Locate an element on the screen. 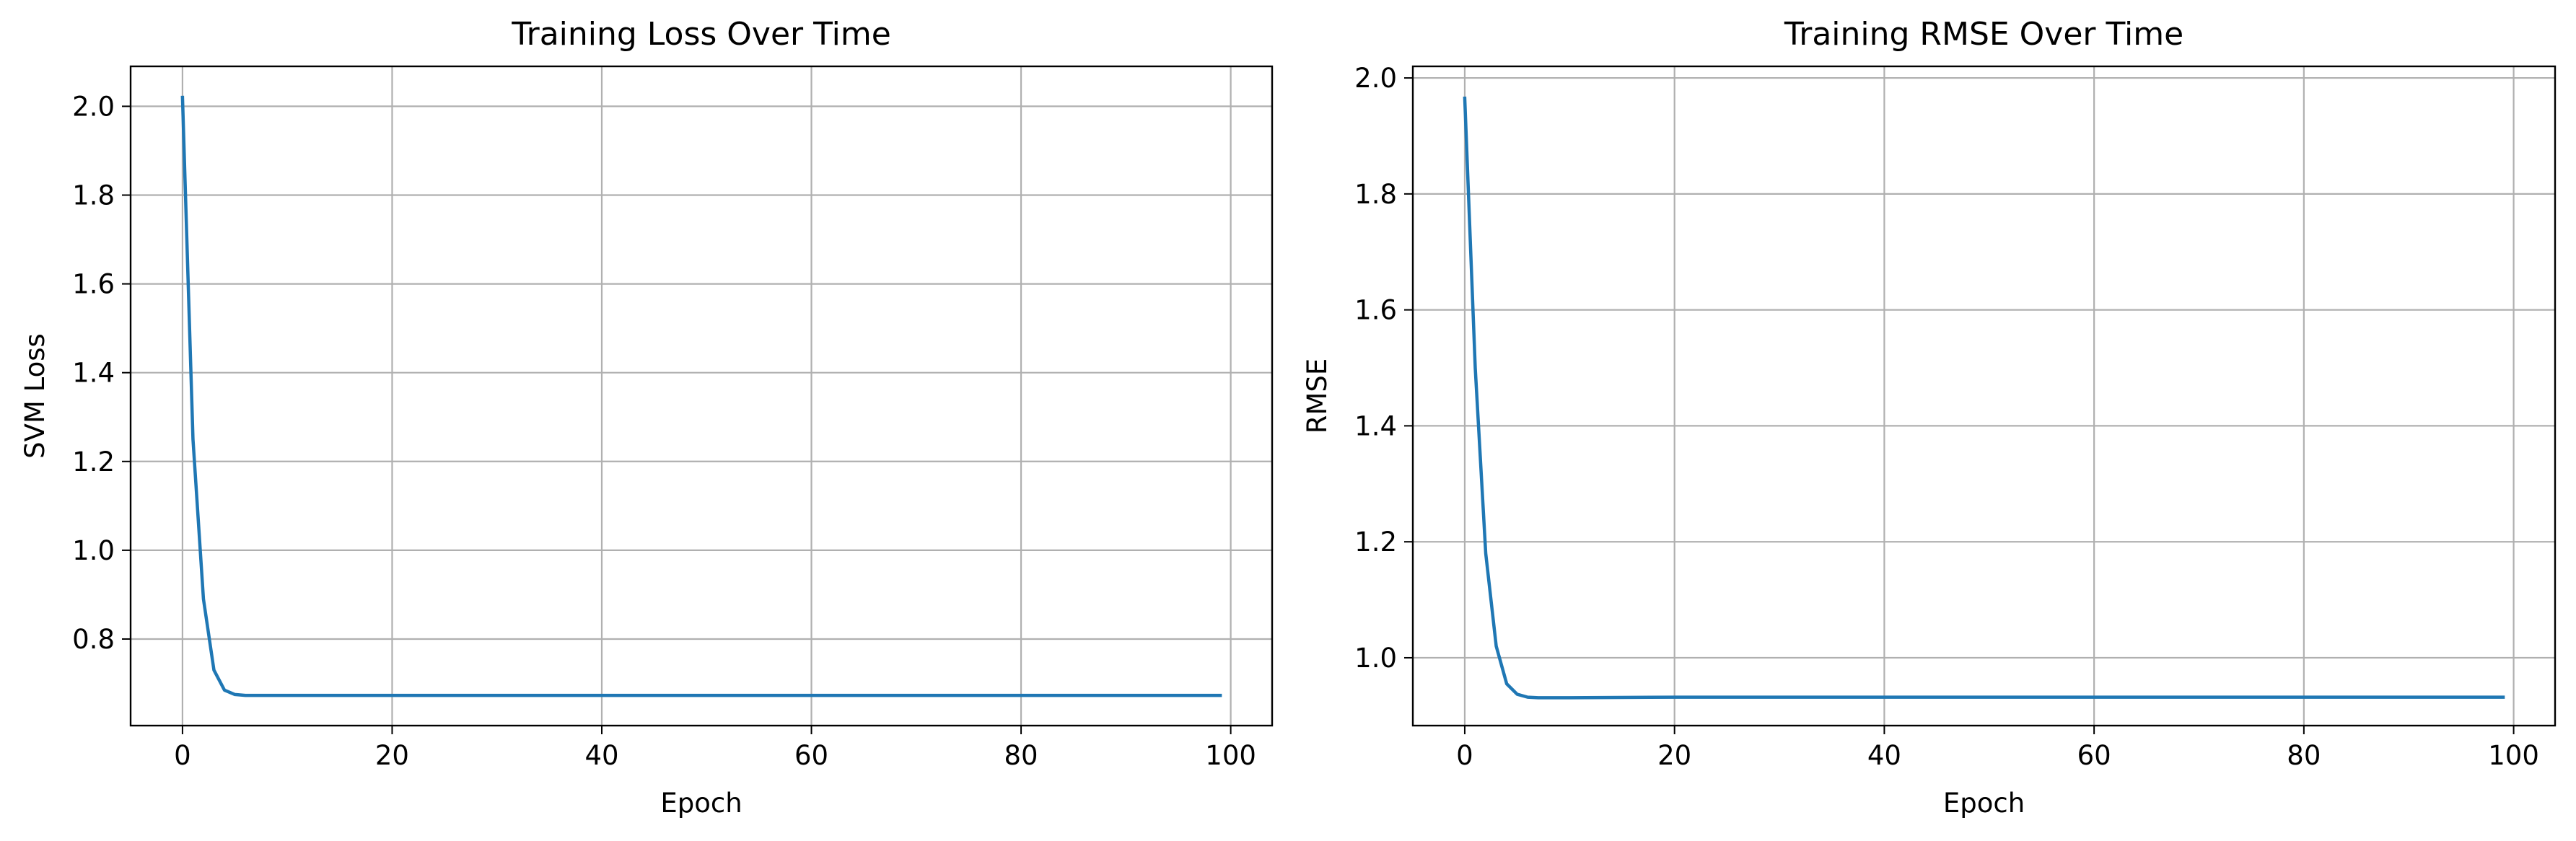 The width and height of the screenshot is (2576, 841). rmse-y-axis-label: RMSE is located at coordinates (1317, 396).